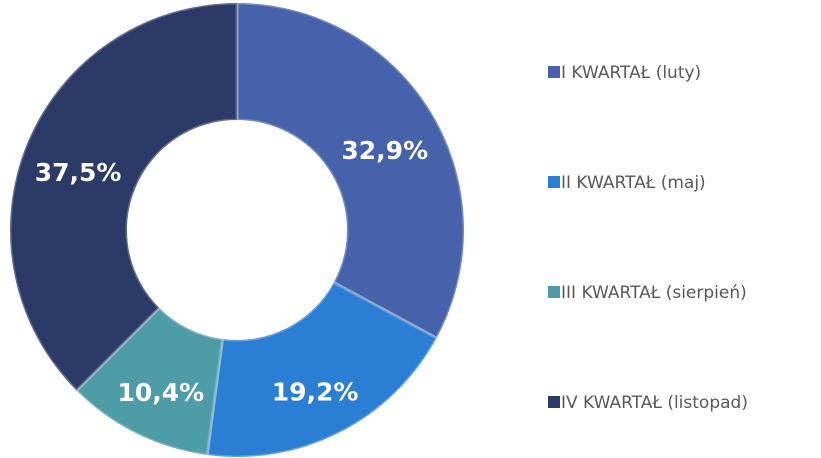 This screenshot has width=821, height=458. I want to click on legend-label: IV KWARTAŁ (listopad), so click(654, 403).